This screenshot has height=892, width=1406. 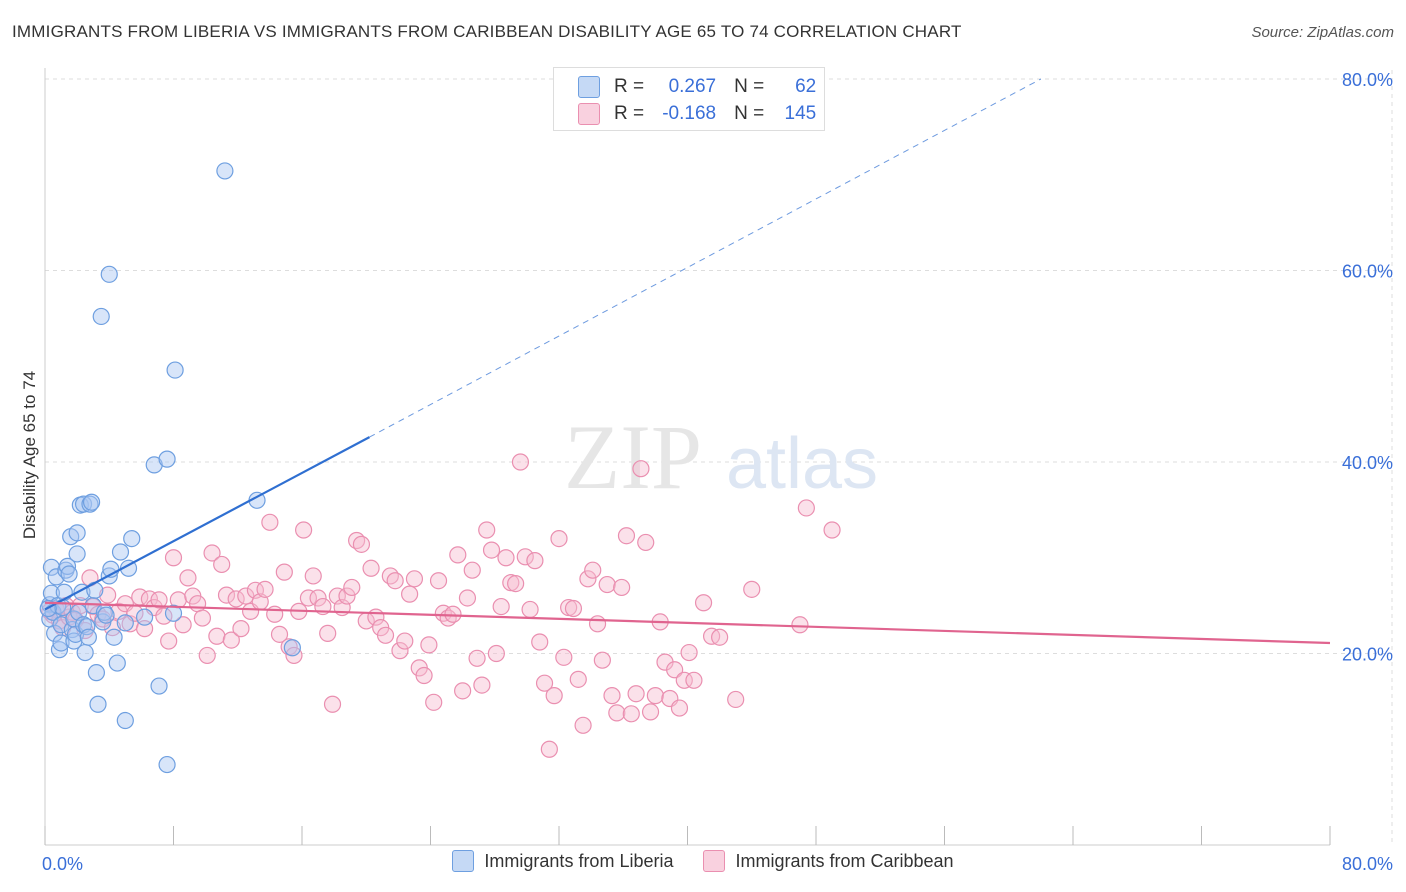 I want to click on r-value: 0.267, so click(x=692, y=86).